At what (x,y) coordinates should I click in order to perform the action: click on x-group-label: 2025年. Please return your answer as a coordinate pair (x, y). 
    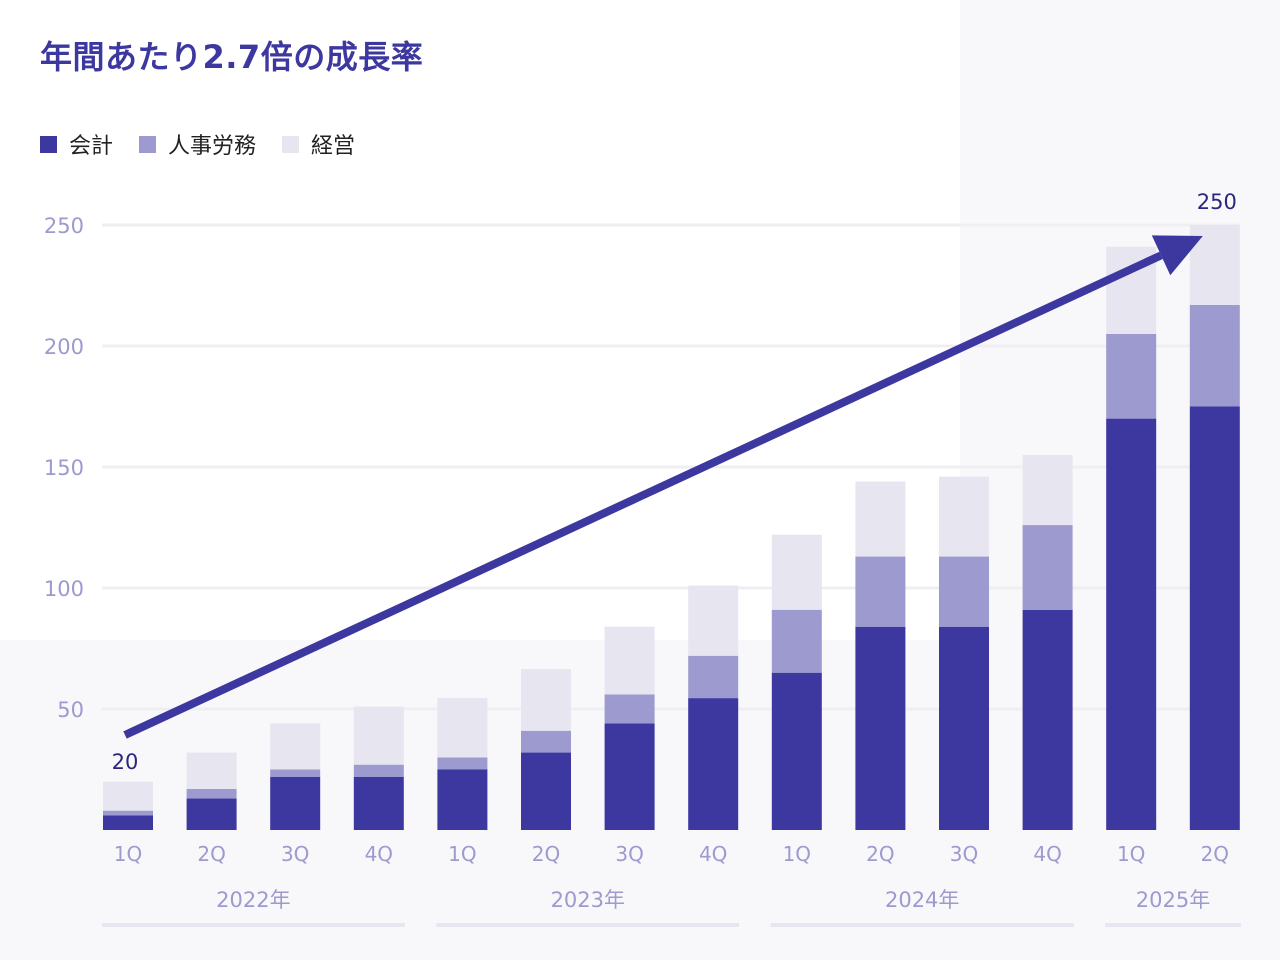
    Looking at the image, I should click on (1173, 900).